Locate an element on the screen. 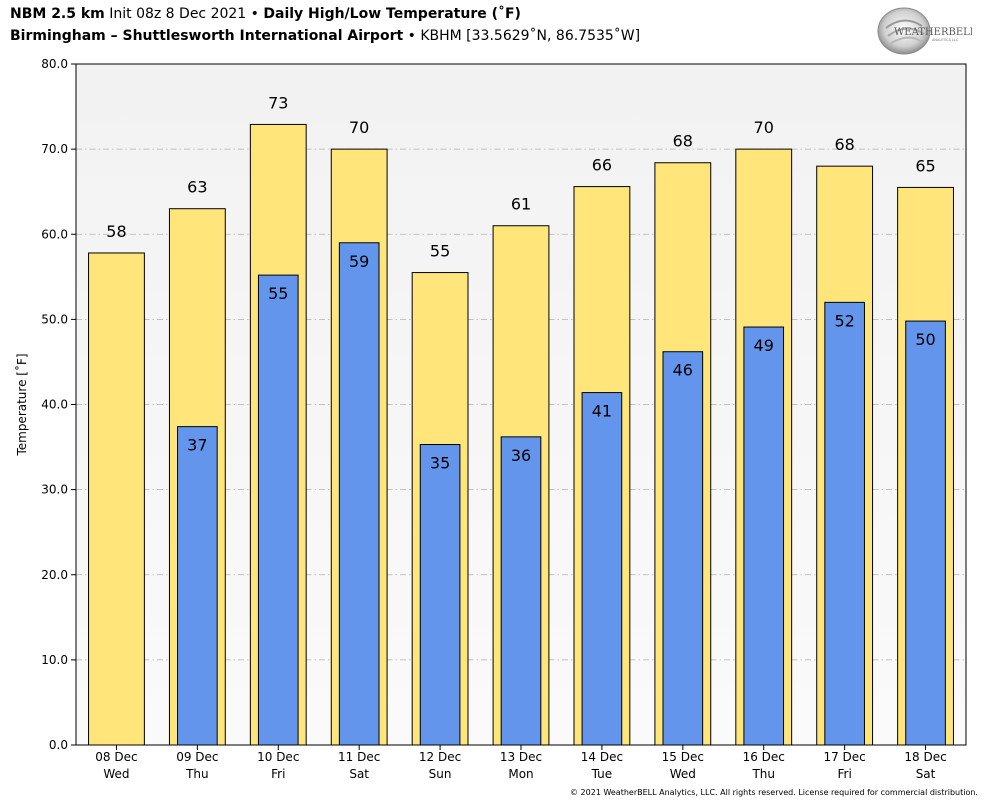 The height and width of the screenshot is (808, 984). high-temp-label: 58 is located at coordinates (116, 231).